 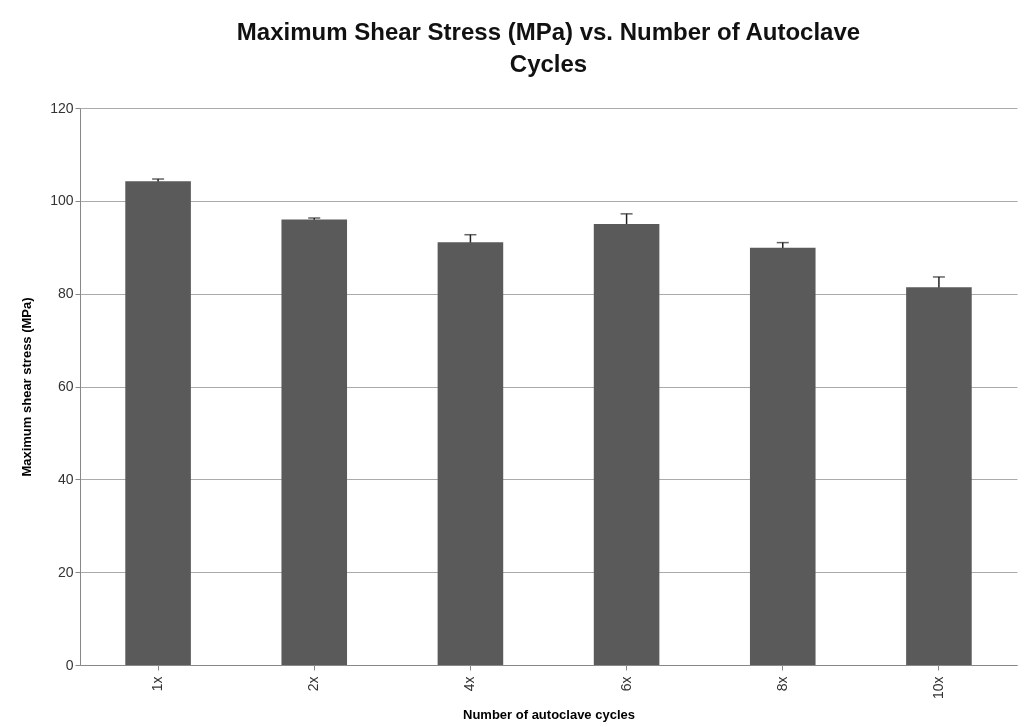 I want to click on x-tick-label: 6x, so click(x=625, y=684).